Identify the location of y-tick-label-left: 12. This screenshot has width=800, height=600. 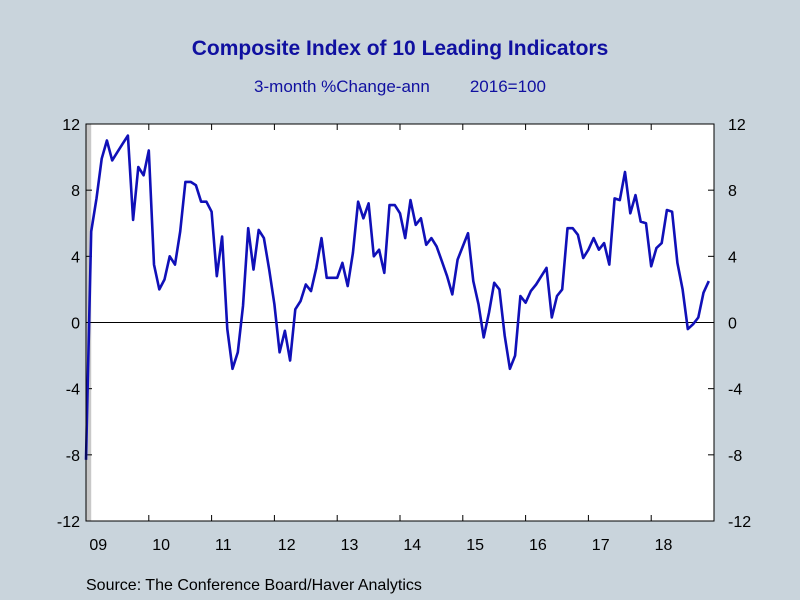
(71, 125).